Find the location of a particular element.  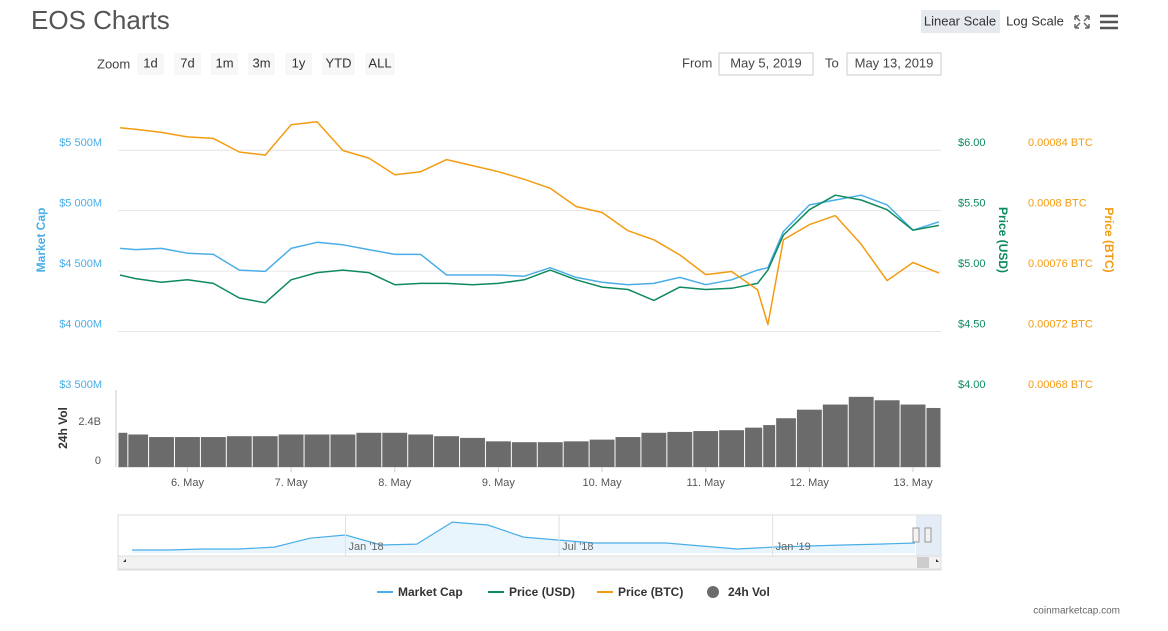

credit: coinmarketcap.com is located at coordinates (1076, 611).